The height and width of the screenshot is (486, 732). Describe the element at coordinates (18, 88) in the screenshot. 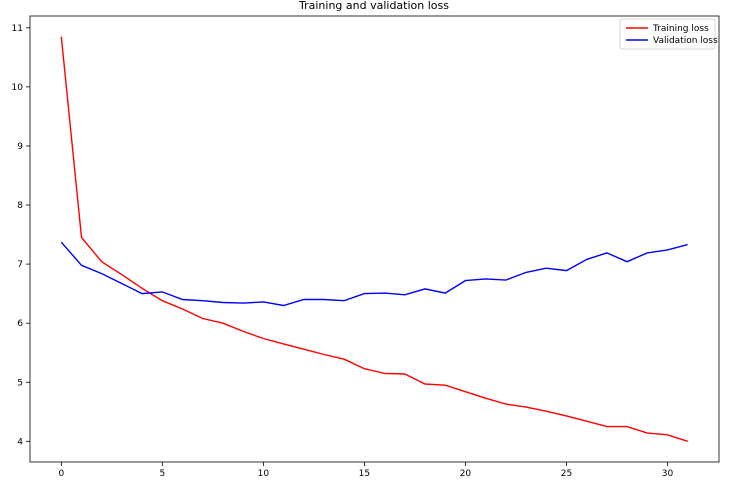

I see `y-tick-label: 10` at that location.